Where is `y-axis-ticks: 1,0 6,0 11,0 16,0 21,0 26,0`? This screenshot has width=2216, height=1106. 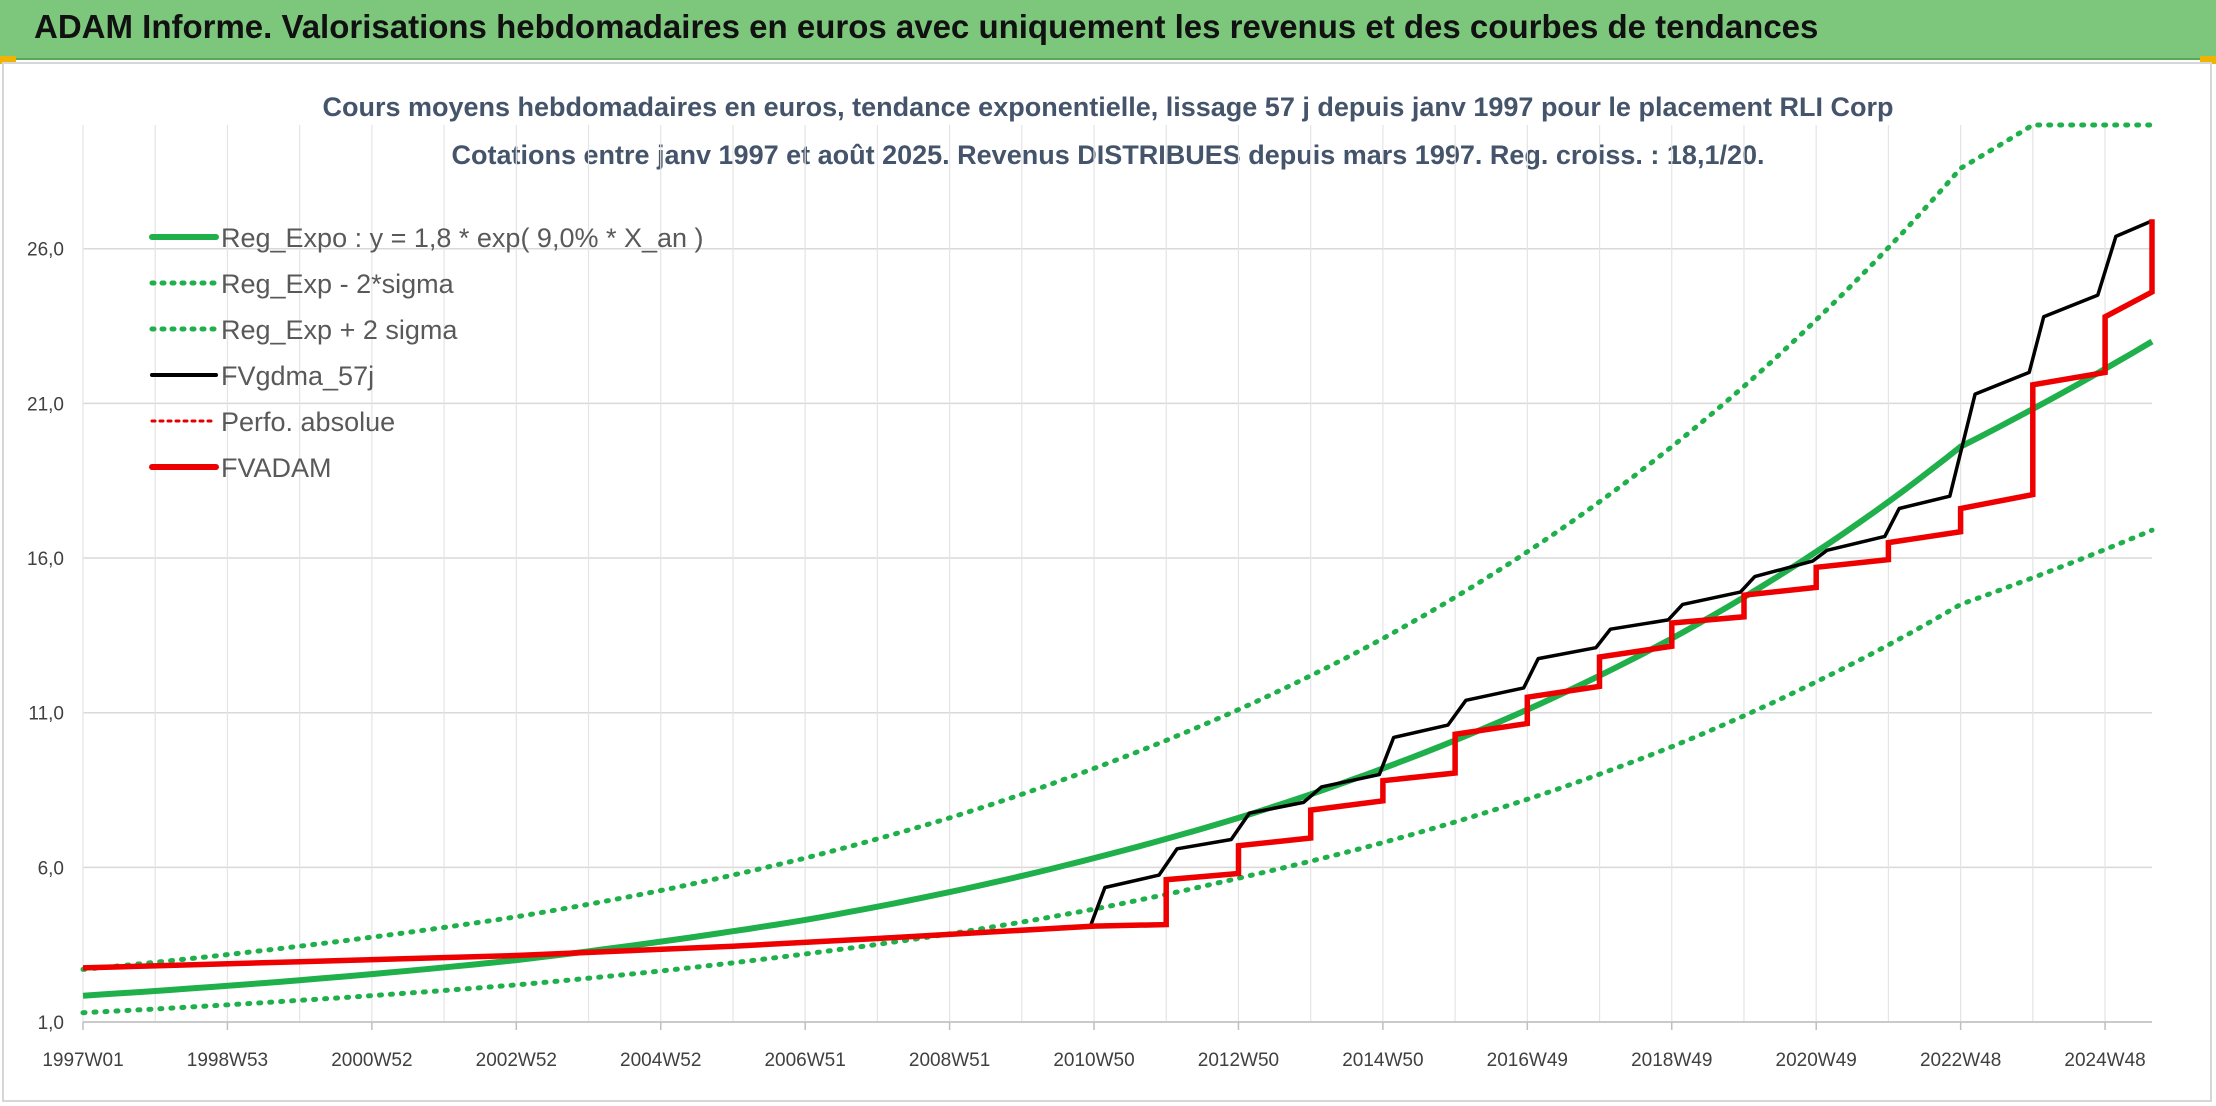 y-axis-ticks: 1,0 6,0 11,0 16,0 21,0 26,0 is located at coordinates (45, 637).